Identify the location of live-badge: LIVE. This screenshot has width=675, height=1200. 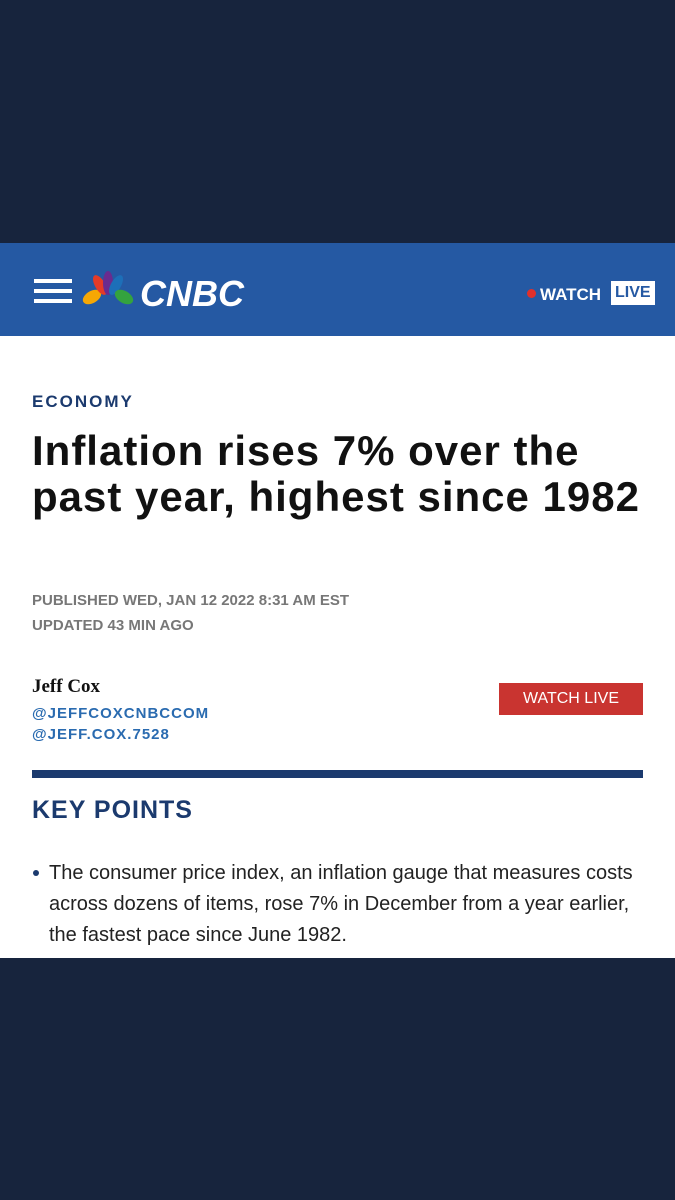
(633, 293).